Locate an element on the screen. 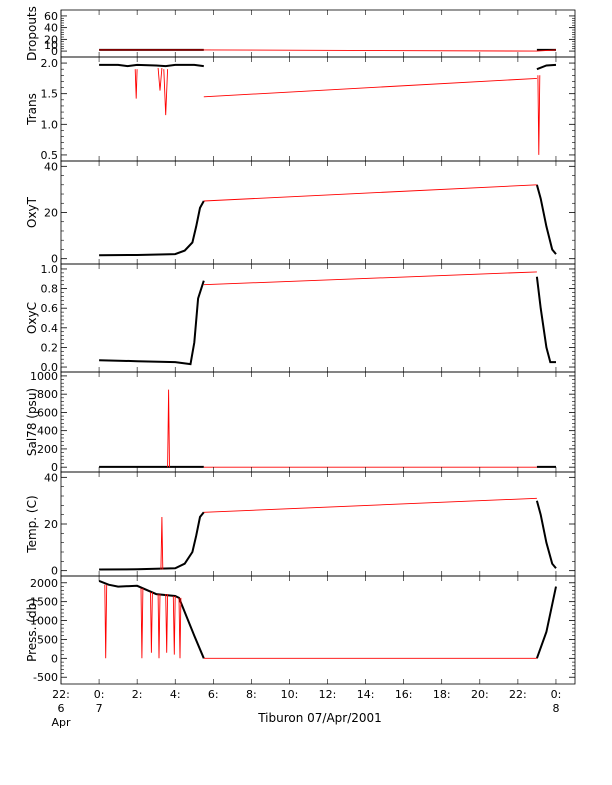 This screenshot has width=612, height=785. x-tick-label: 6 is located at coordinates (61, 708).